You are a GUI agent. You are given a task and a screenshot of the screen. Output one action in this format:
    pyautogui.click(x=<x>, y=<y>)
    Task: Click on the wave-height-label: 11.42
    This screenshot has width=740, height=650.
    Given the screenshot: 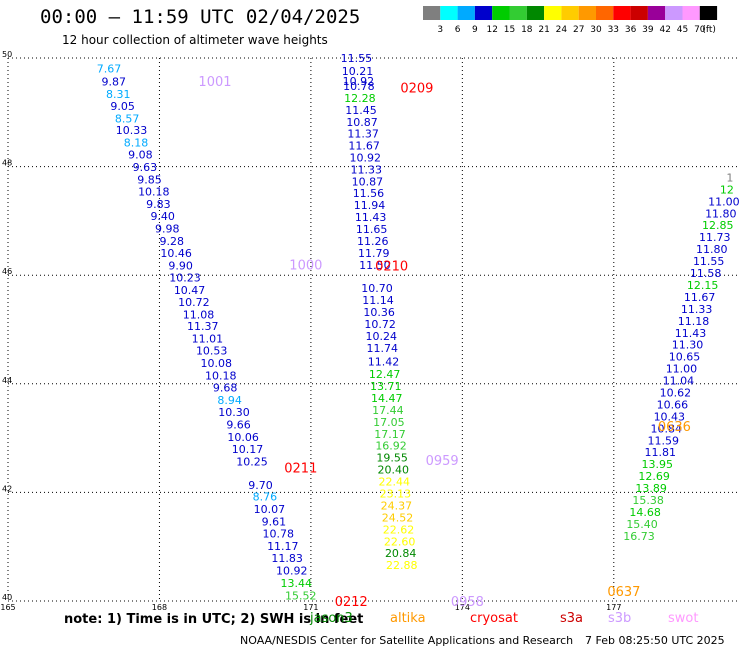 What is the action you would take?
    pyautogui.click(x=384, y=362)
    